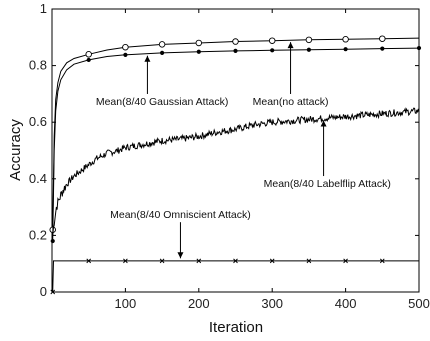 This screenshot has width=430, height=341. I want to click on y-tick-label: 1, so click(43, 8).